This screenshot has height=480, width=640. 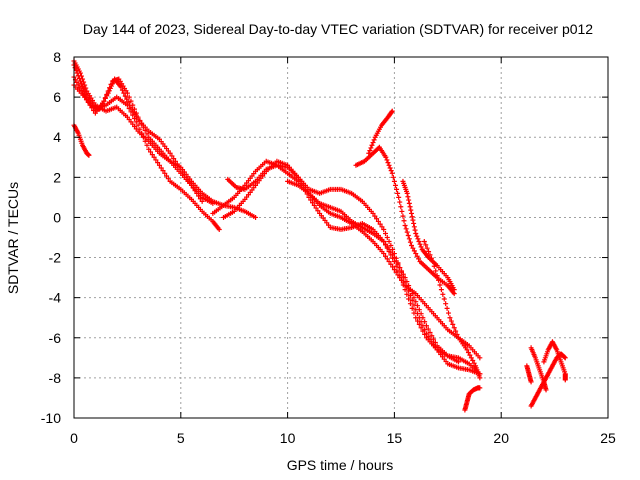 I want to click on y-tick-label: -4, so click(x=55, y=298).